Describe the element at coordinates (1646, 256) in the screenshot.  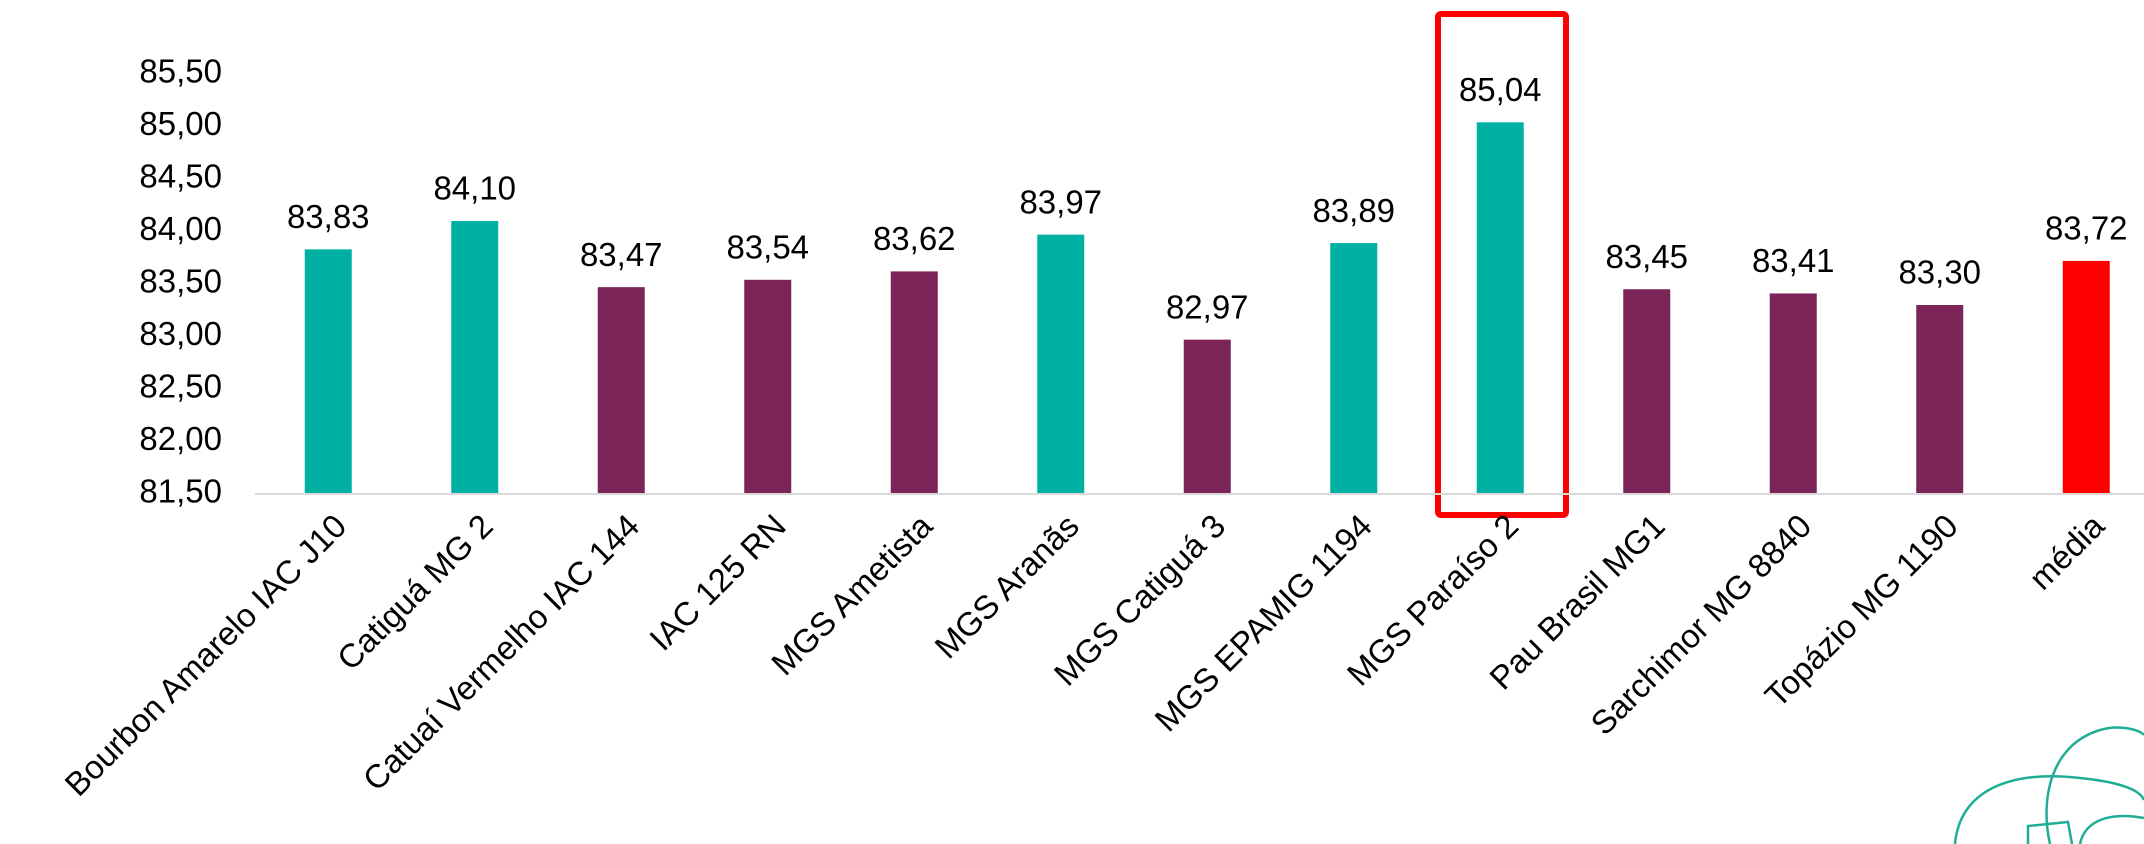
I see `data-label: 83,45` at that location.